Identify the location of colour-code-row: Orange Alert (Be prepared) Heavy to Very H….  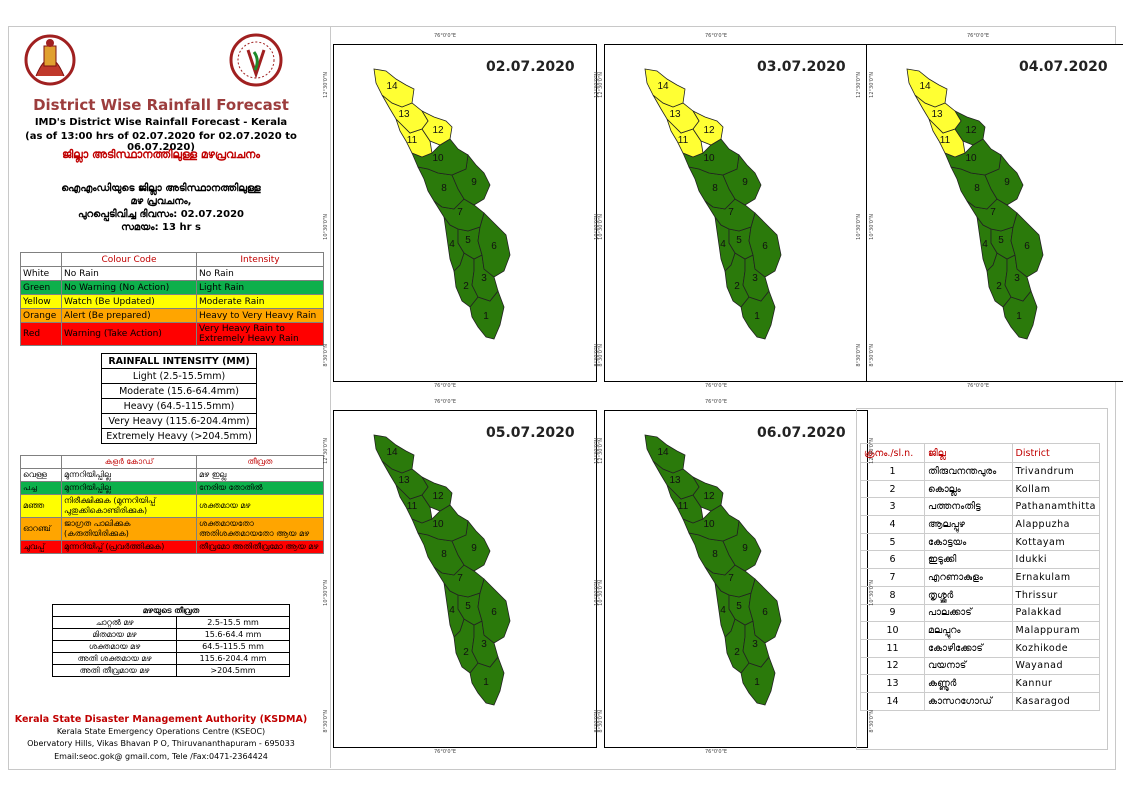
(172, 315).